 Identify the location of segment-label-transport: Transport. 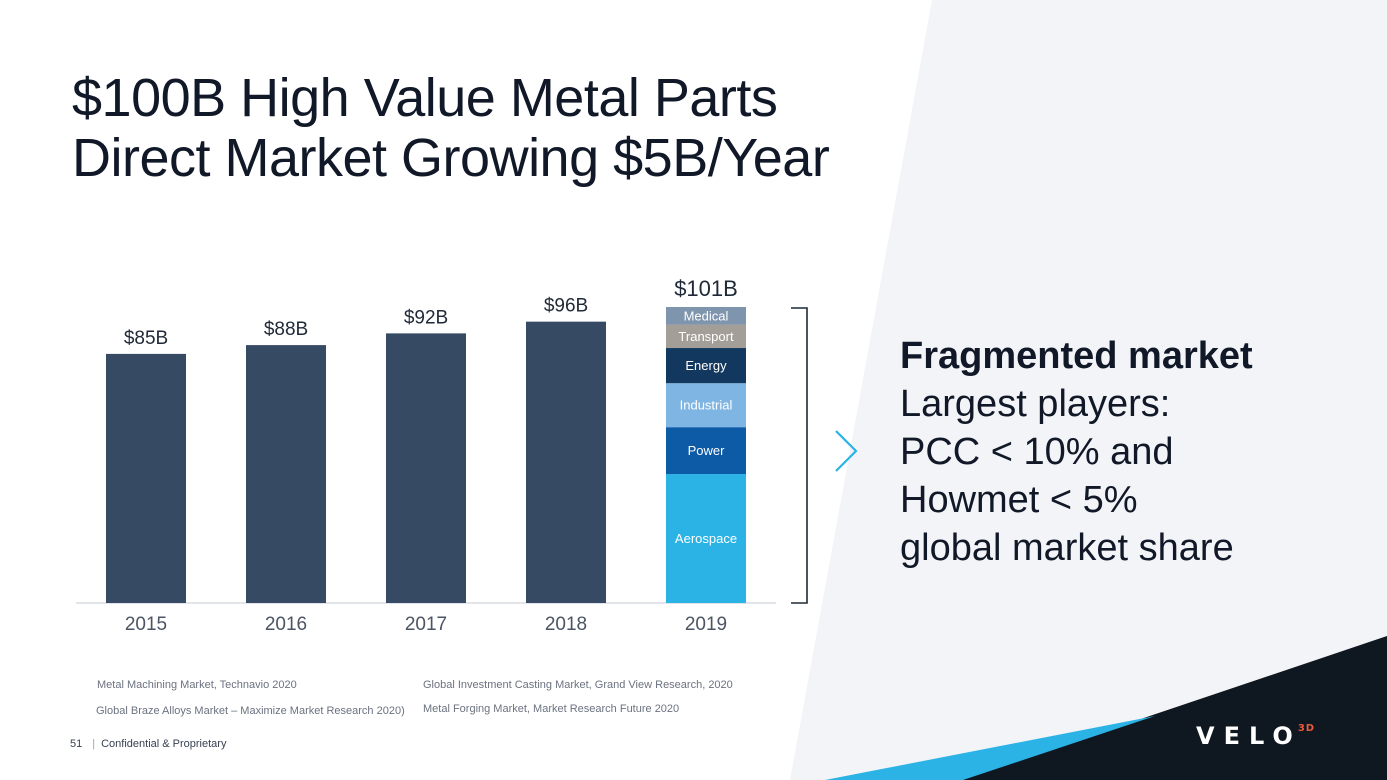
(706, 336).